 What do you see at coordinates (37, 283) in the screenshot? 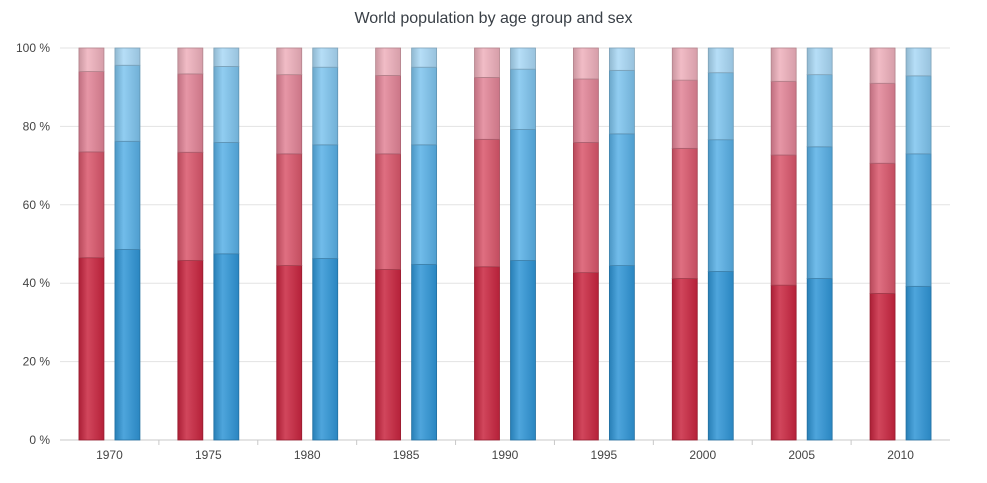
I see `y-tick-label: 40 %` at bounding box center [37, 283].